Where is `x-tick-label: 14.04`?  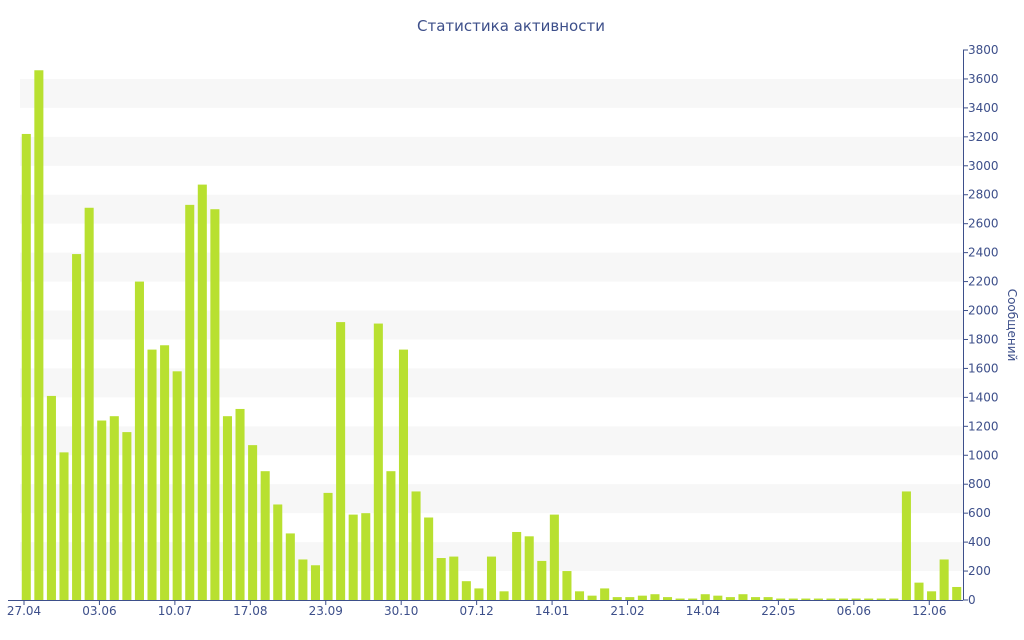
x-tick-label: 14.04 is located at coordinates (703, 611).